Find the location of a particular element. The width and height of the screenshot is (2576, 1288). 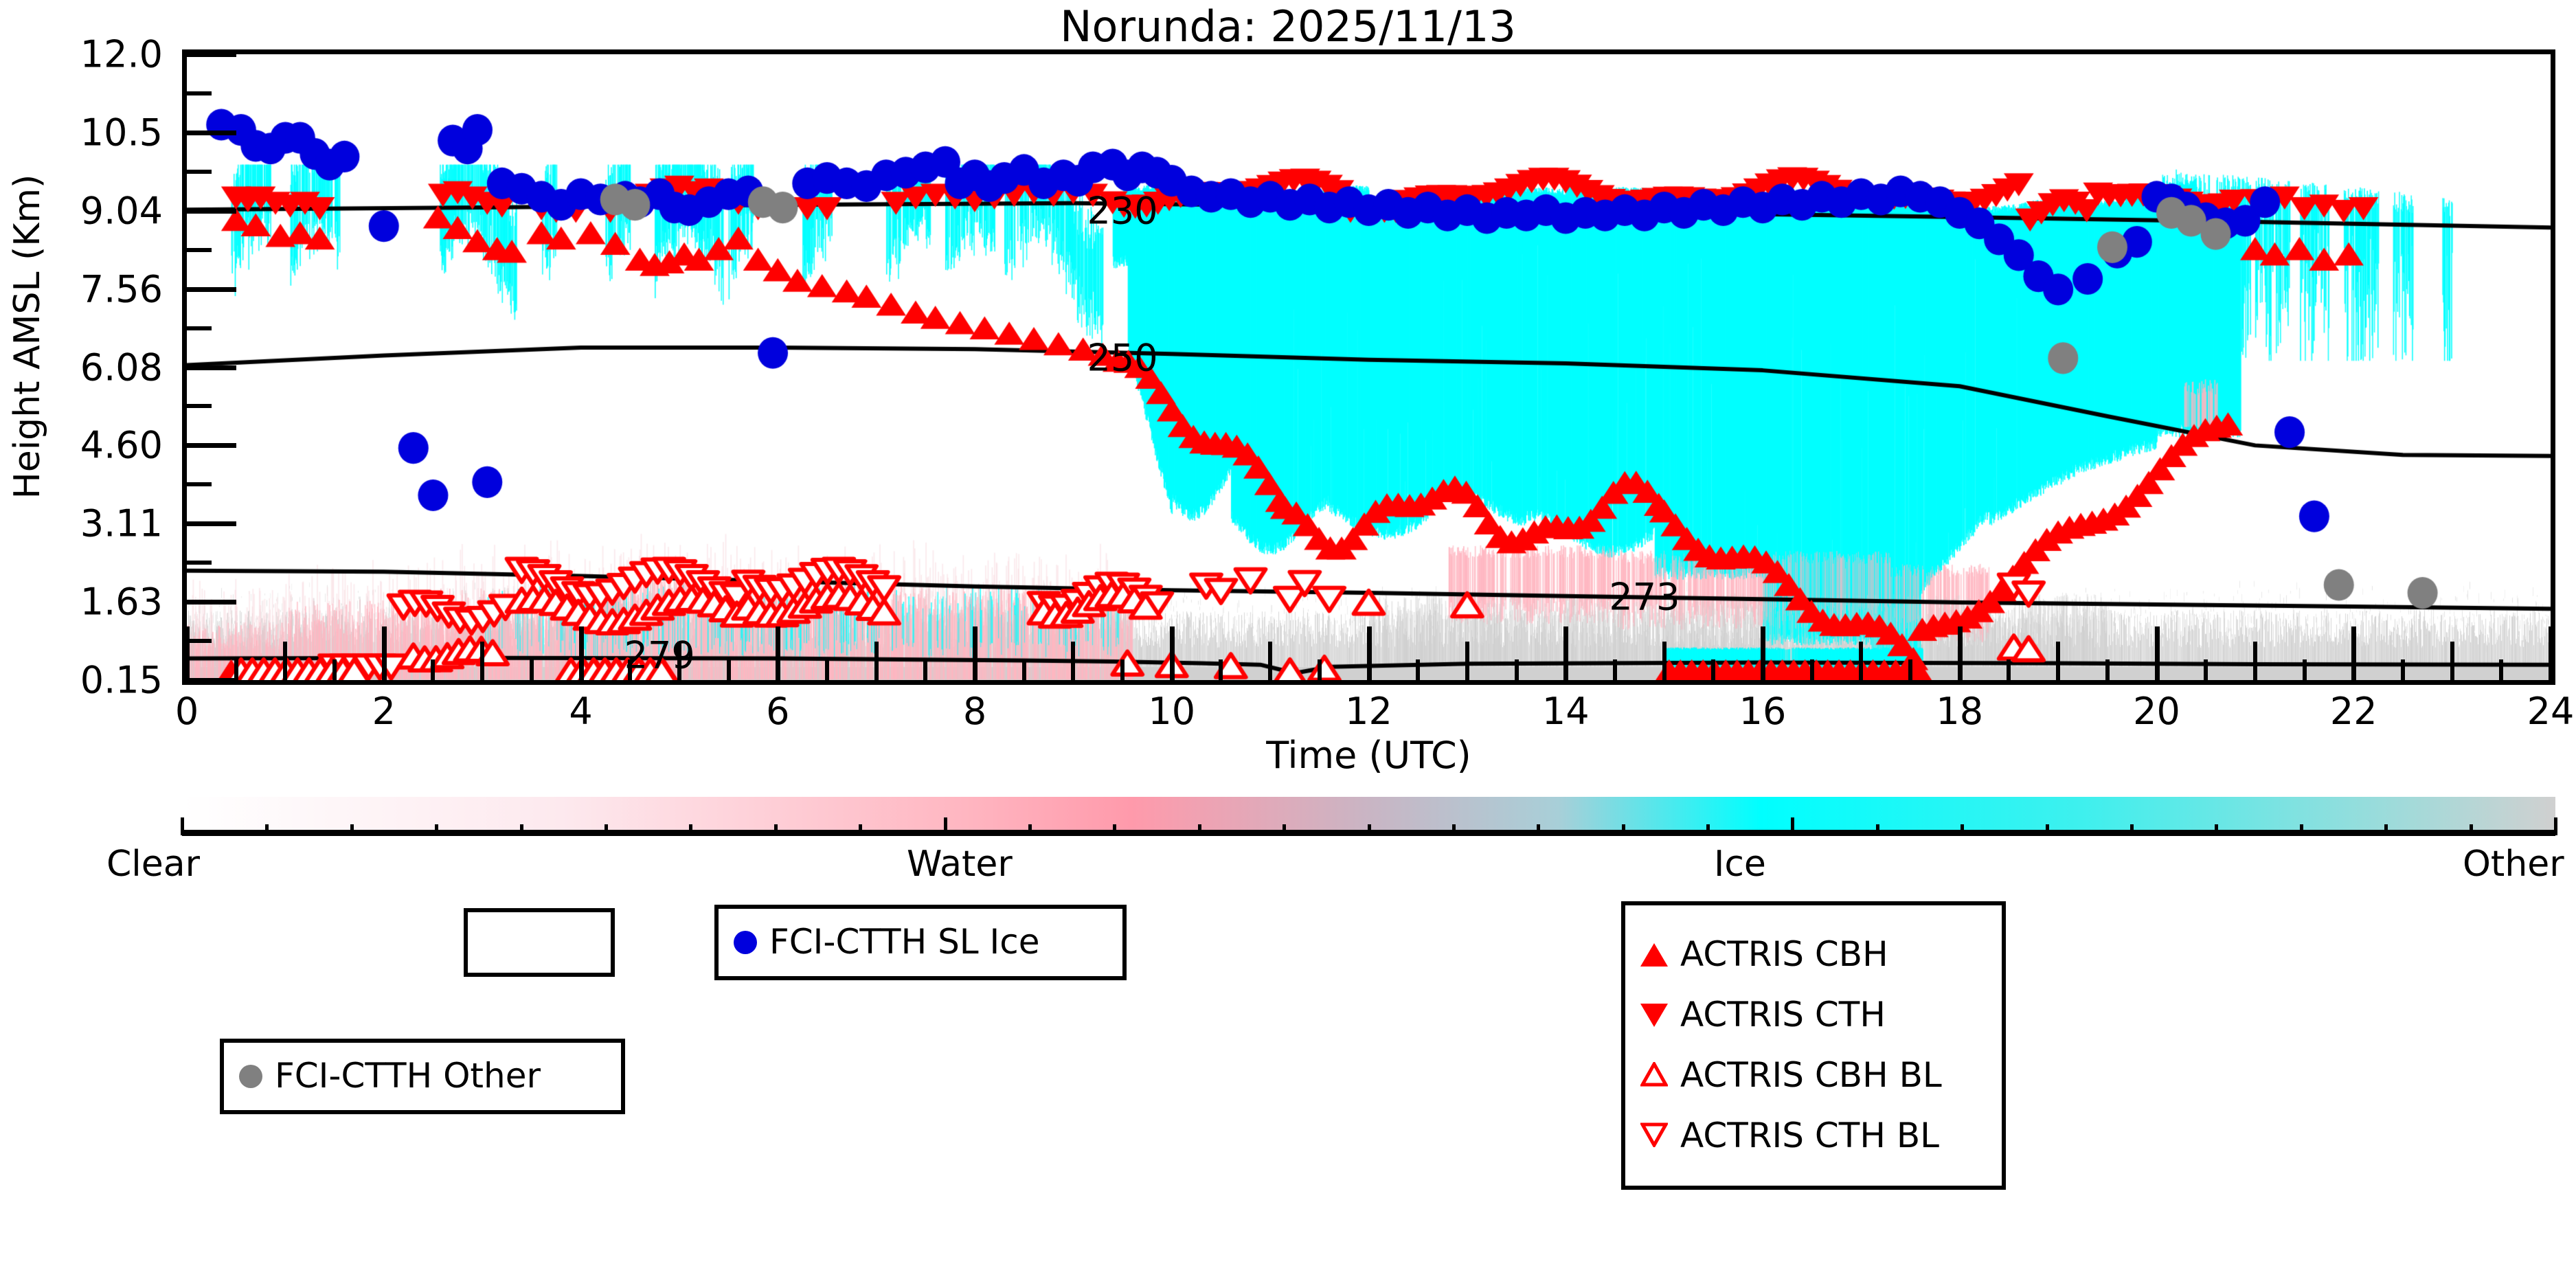

legend-row-actris-cbh: ACTRIS CBH is located at coordinates (1813, 955).